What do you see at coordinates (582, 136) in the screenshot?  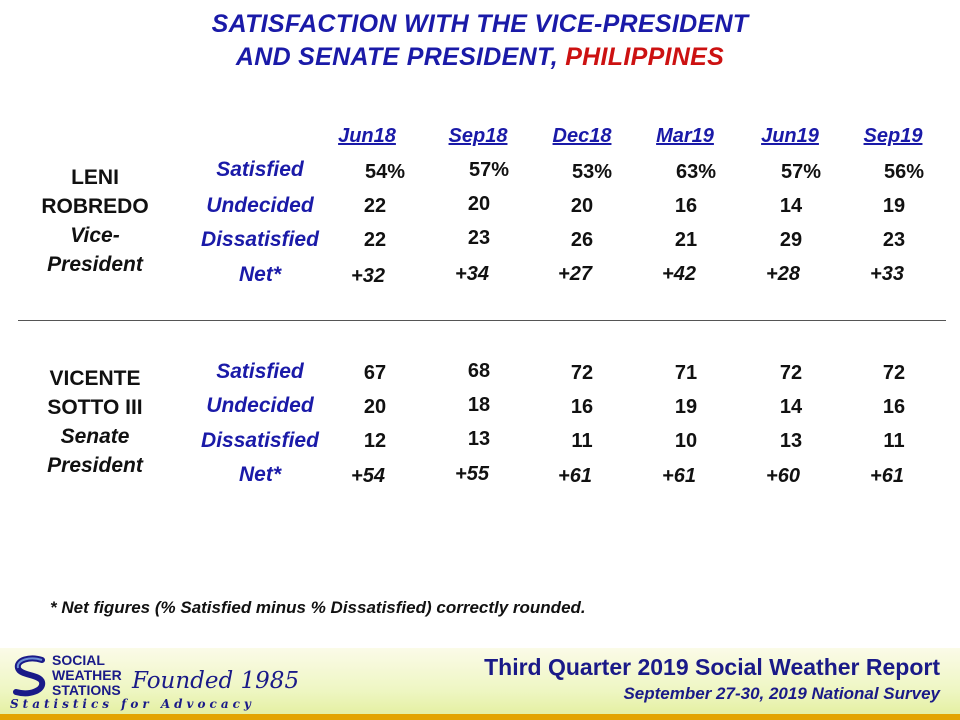 I see `column-header-dec18: Dec18` at bounding box center [582, 136].